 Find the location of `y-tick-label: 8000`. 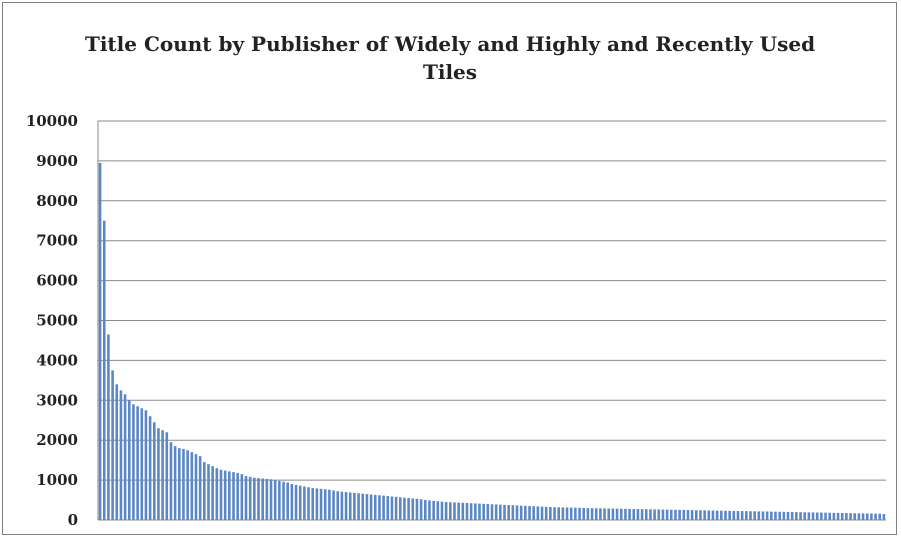

y-tick-label: 8000 is located at coordinates (57, 201).